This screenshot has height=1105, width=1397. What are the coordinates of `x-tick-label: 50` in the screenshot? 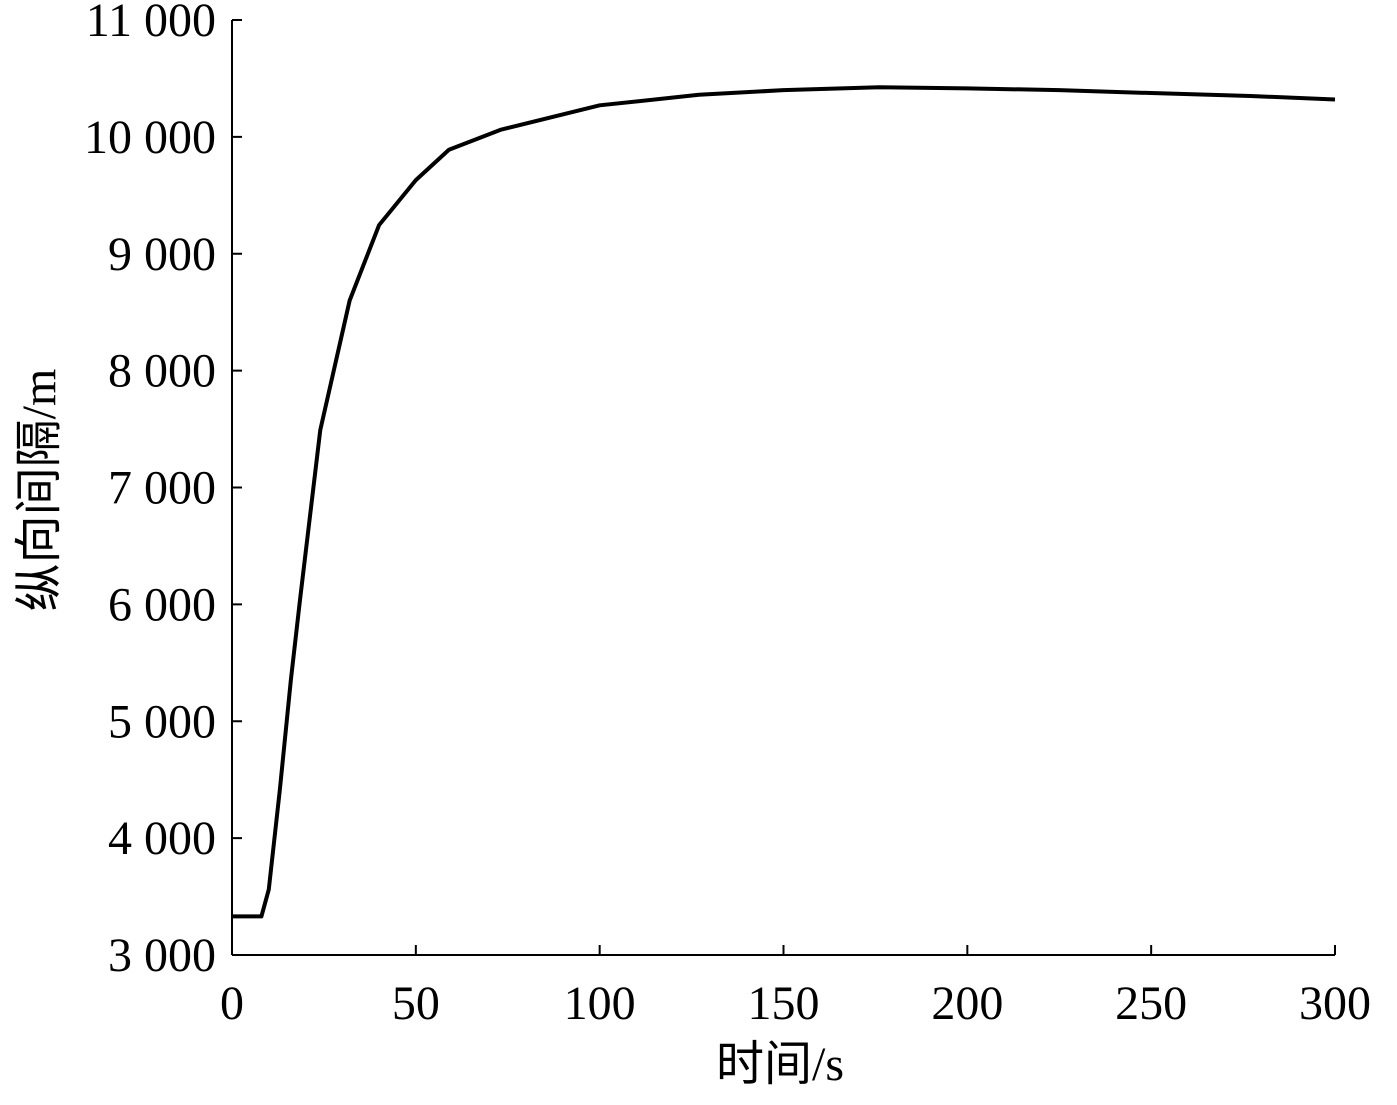 It's located at (416, 1003).